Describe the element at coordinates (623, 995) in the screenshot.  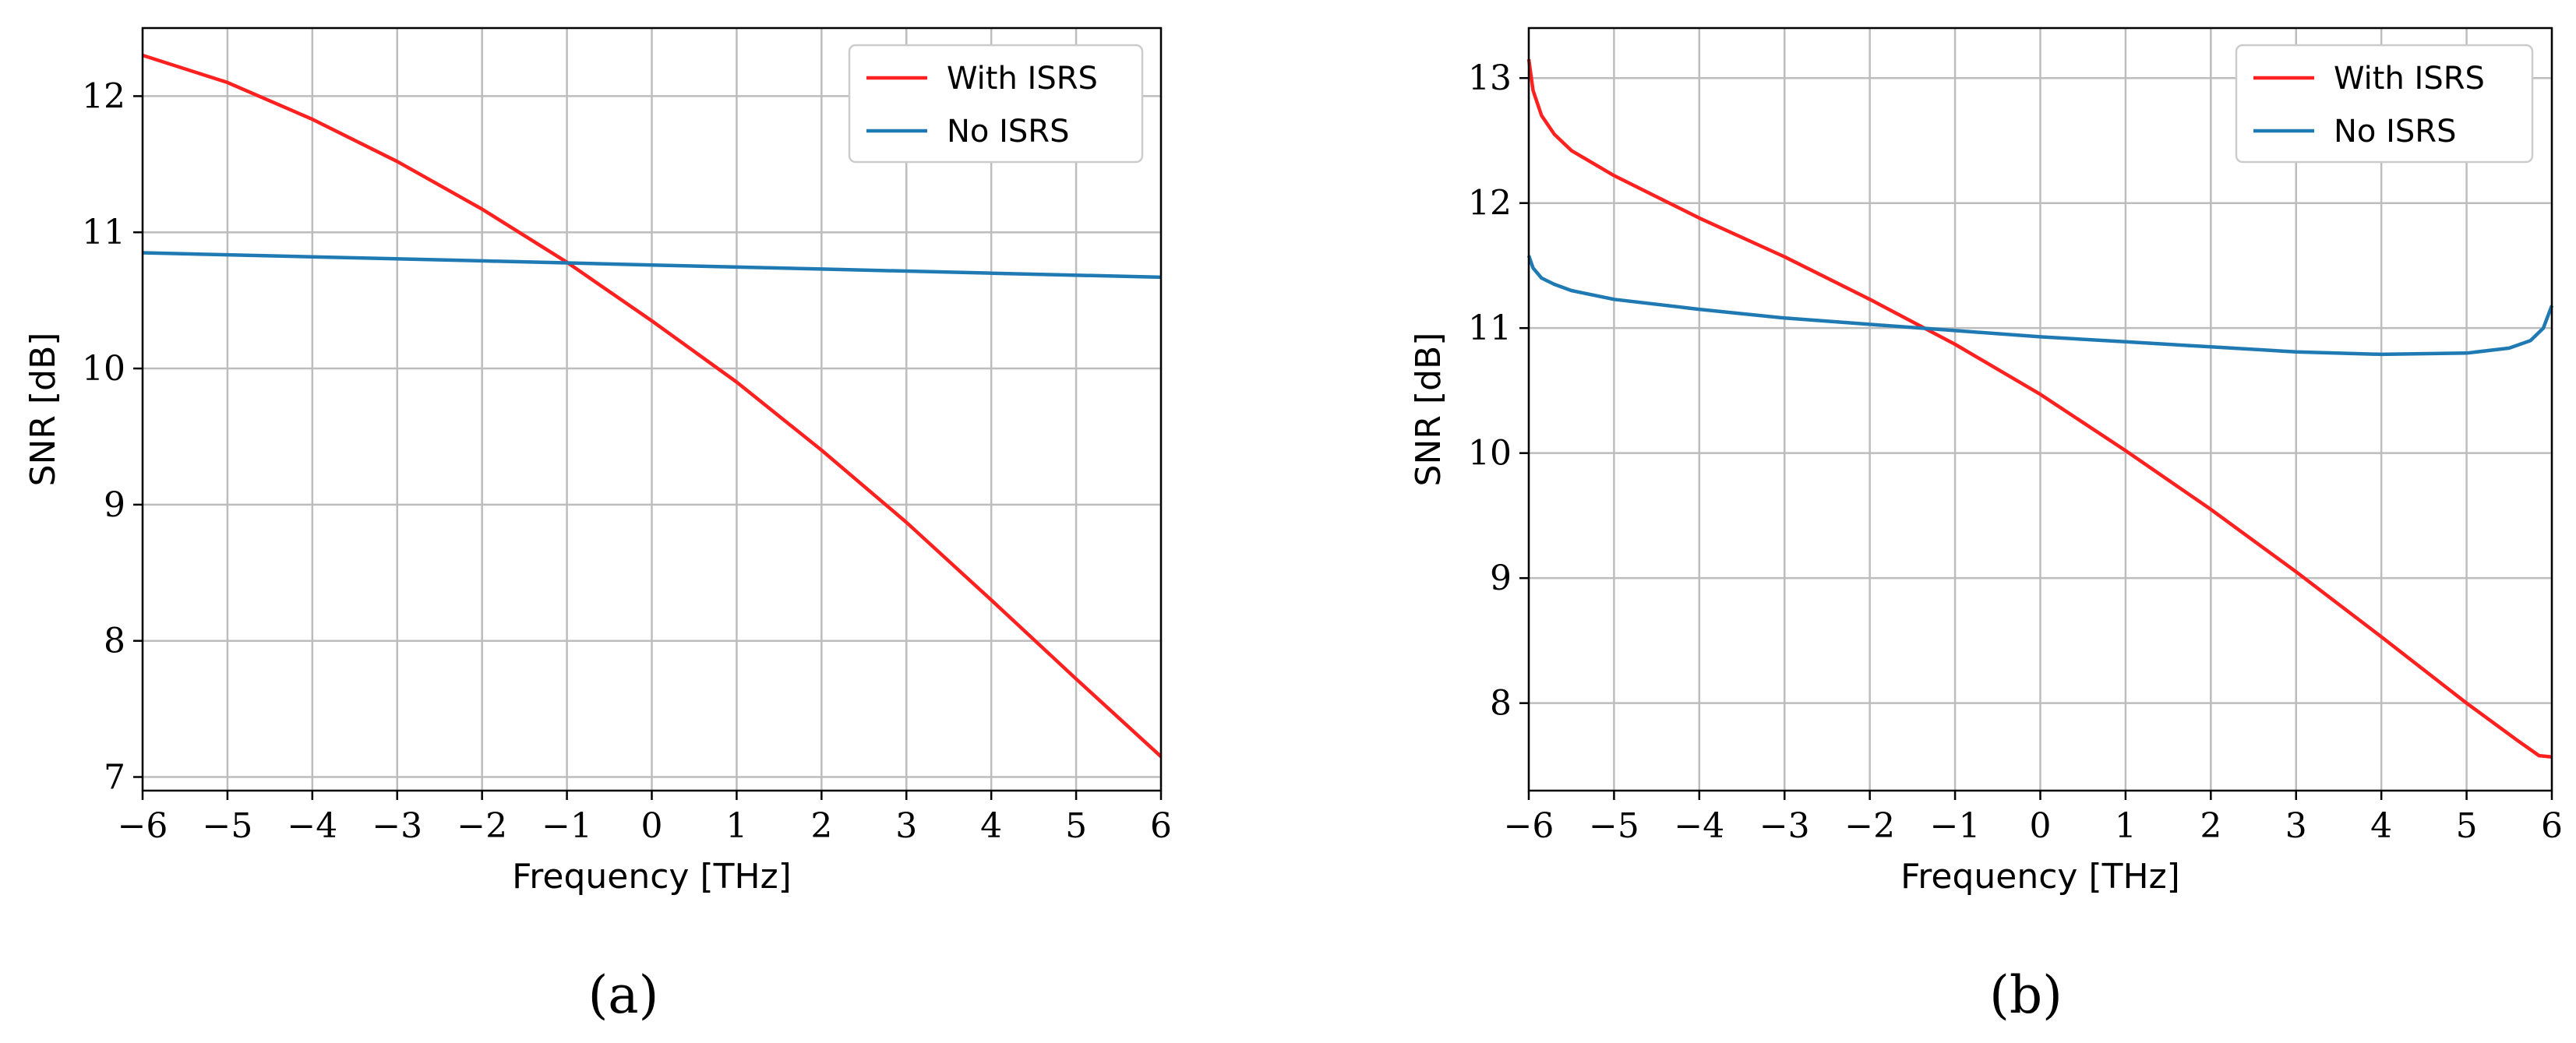
I see `caption-a: (a)` at that location.